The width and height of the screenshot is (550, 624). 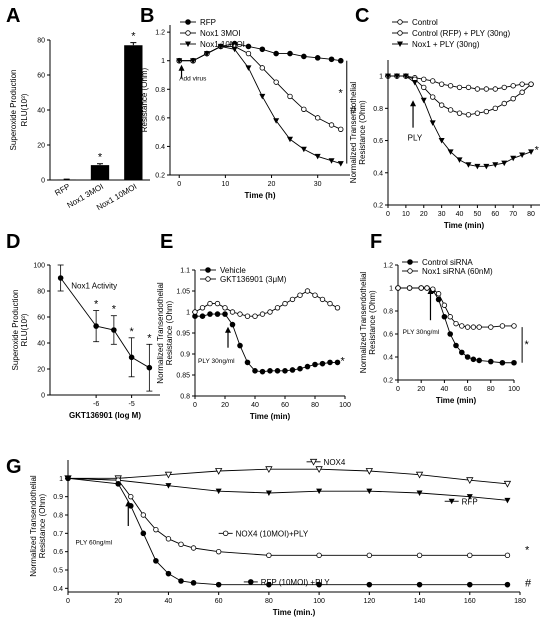 What do you see at coordinates (105, 415) in the screenshot?
I see `x-axis-label: GKT136901 (log M)` at bounding box center [105, 415].